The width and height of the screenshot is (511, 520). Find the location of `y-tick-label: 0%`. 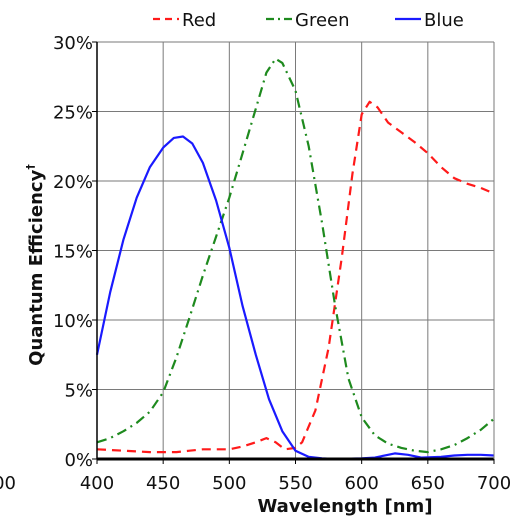

y-tick-label: 0% is located at coordinates (78, 460).